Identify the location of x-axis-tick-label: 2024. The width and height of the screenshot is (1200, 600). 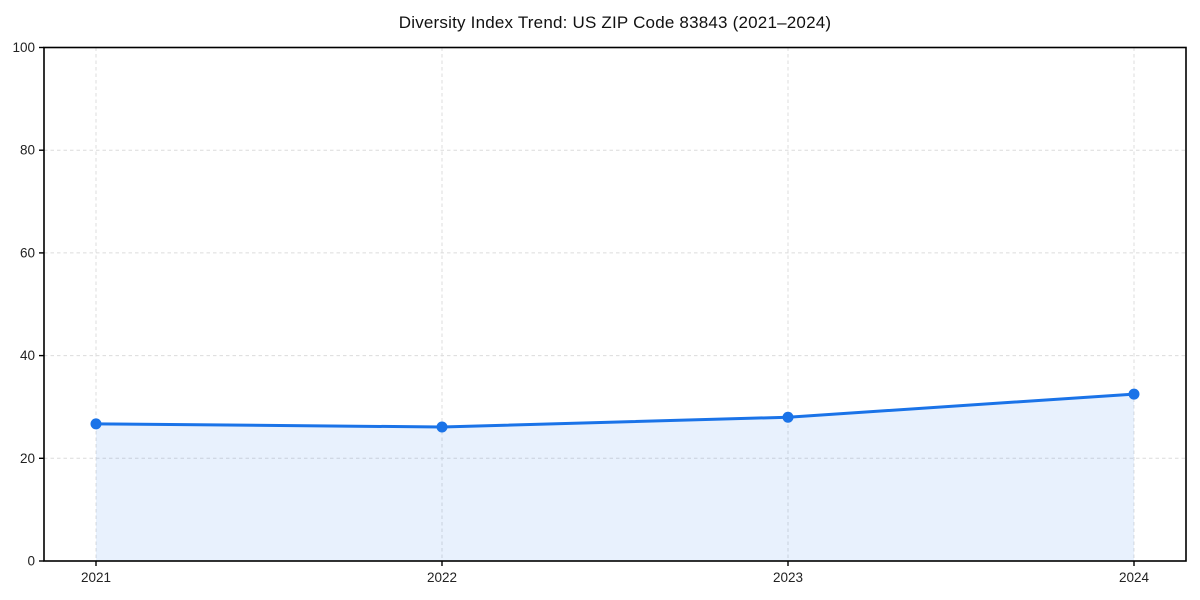
(1134, 577).